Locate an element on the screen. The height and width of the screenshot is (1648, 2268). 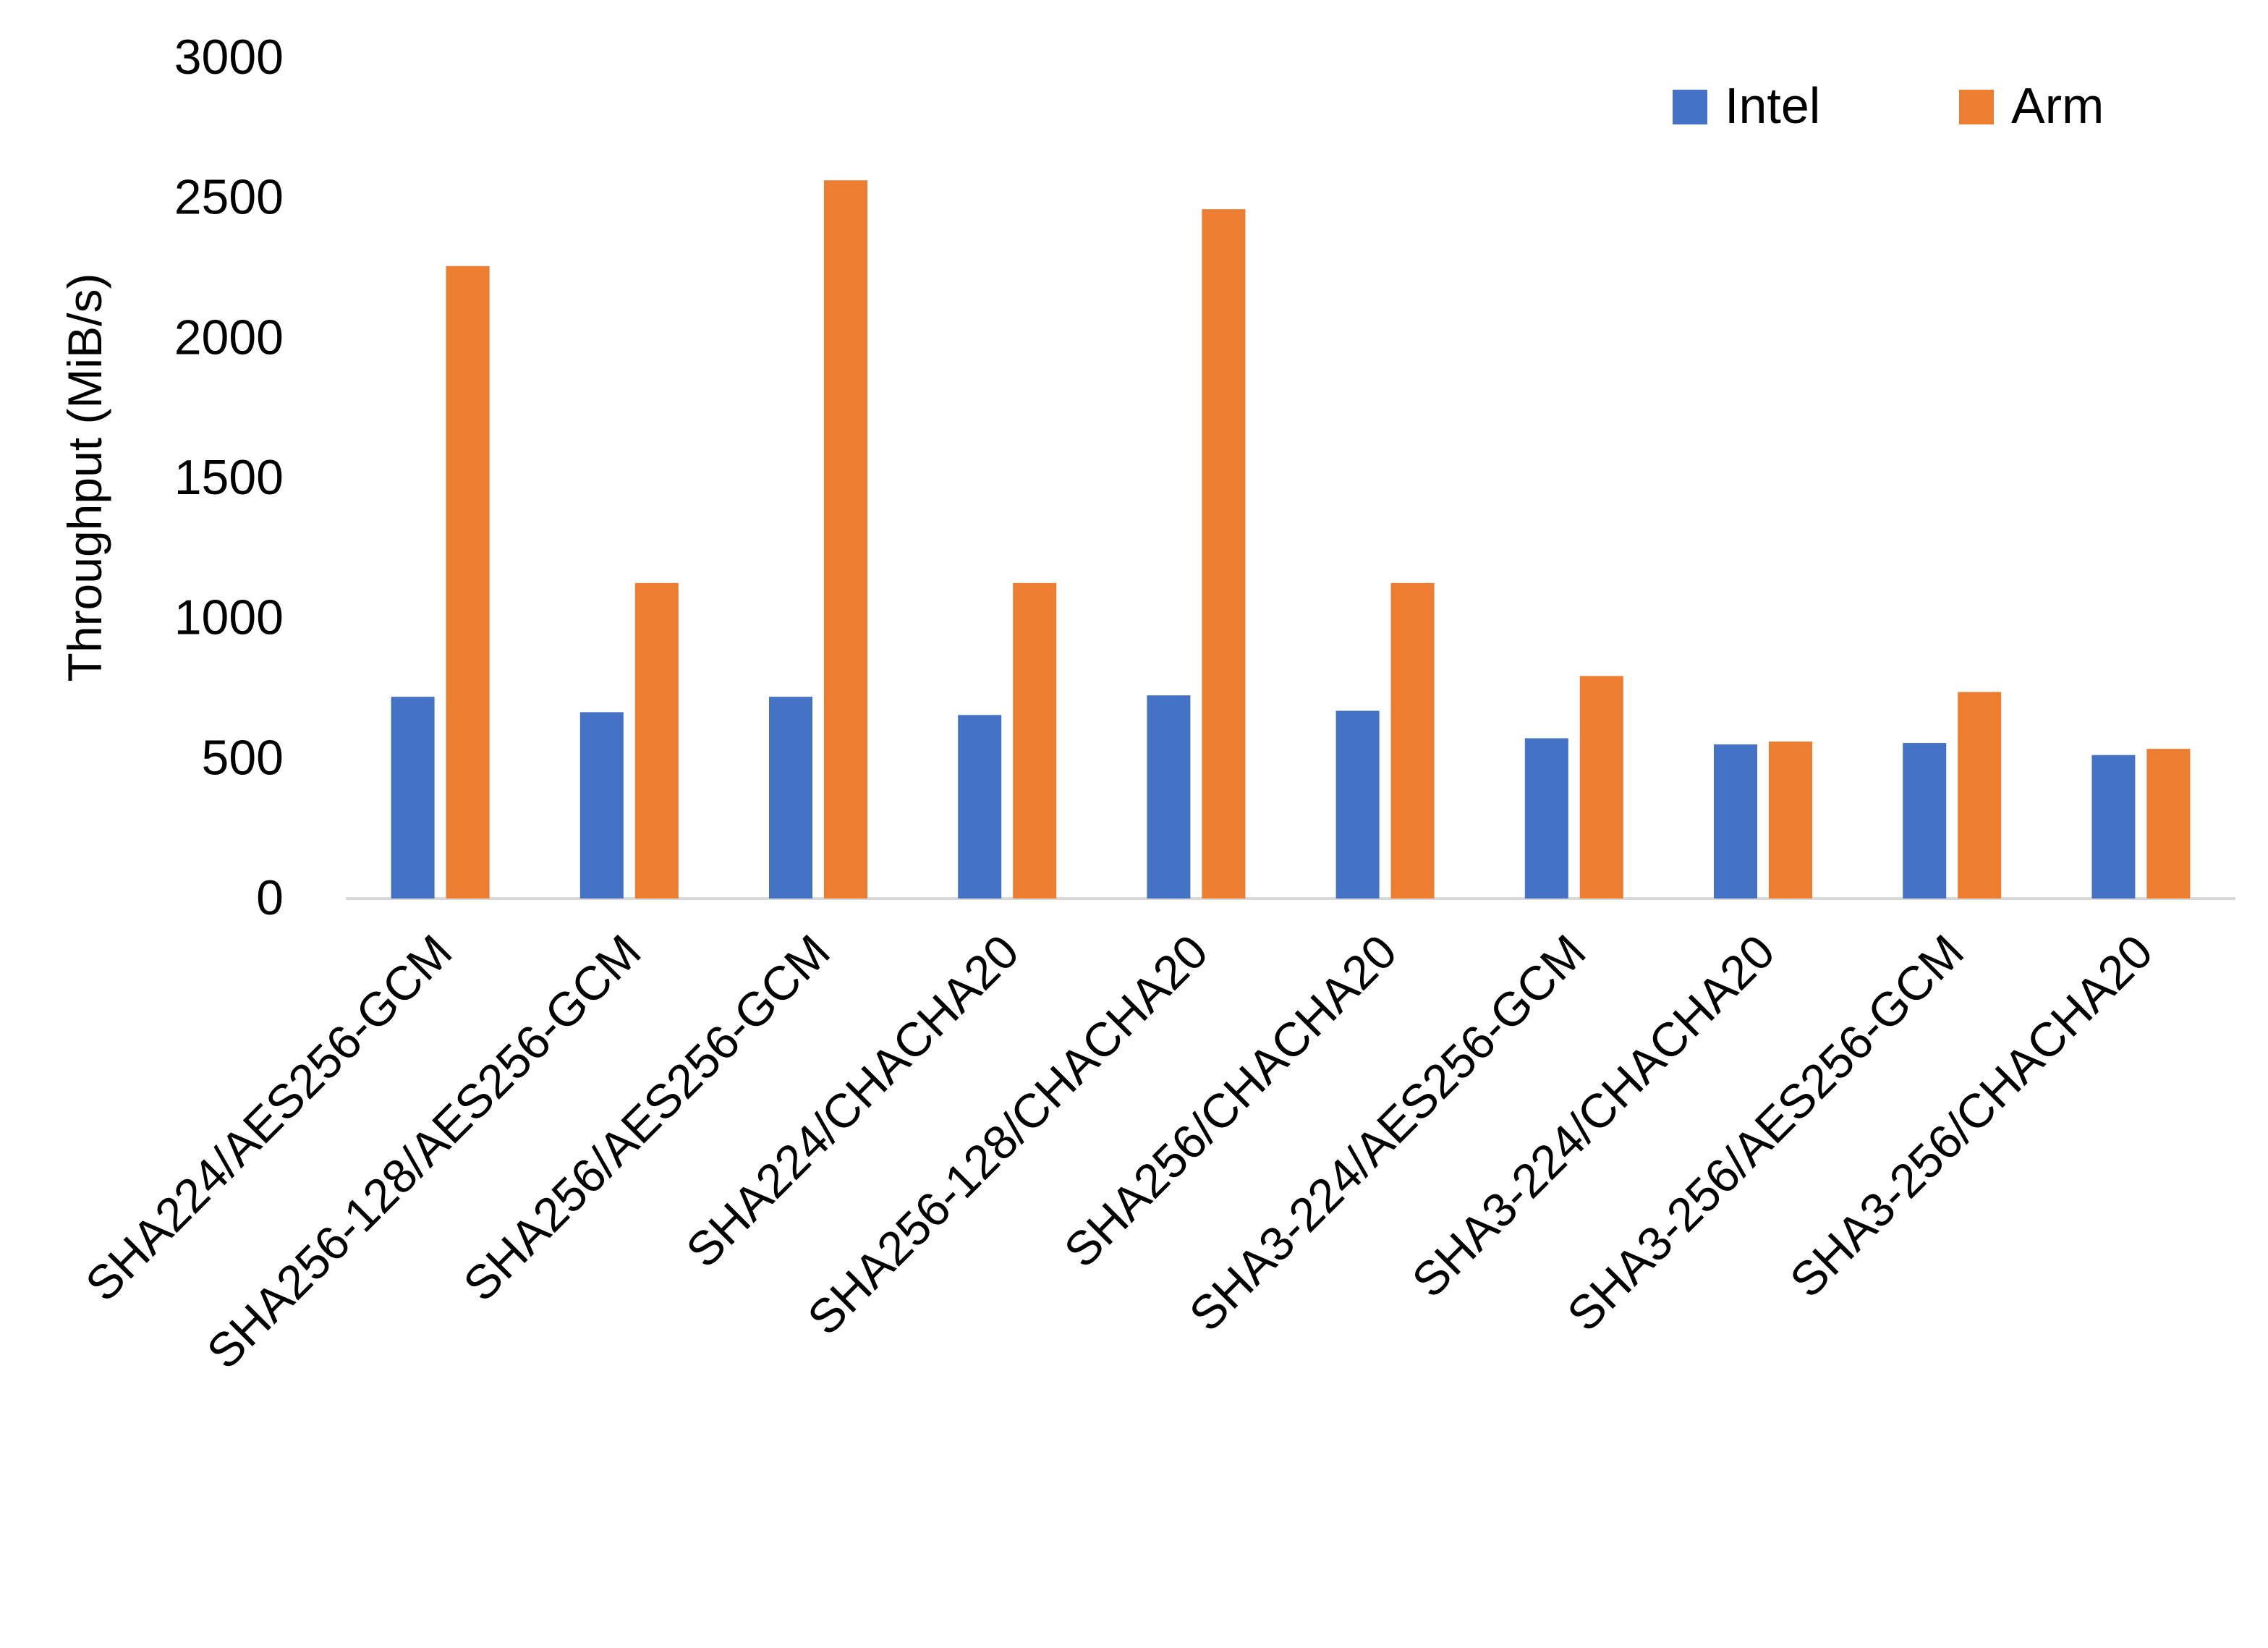
legend-label-arm: Arm is located at coordinates (2057, 105).